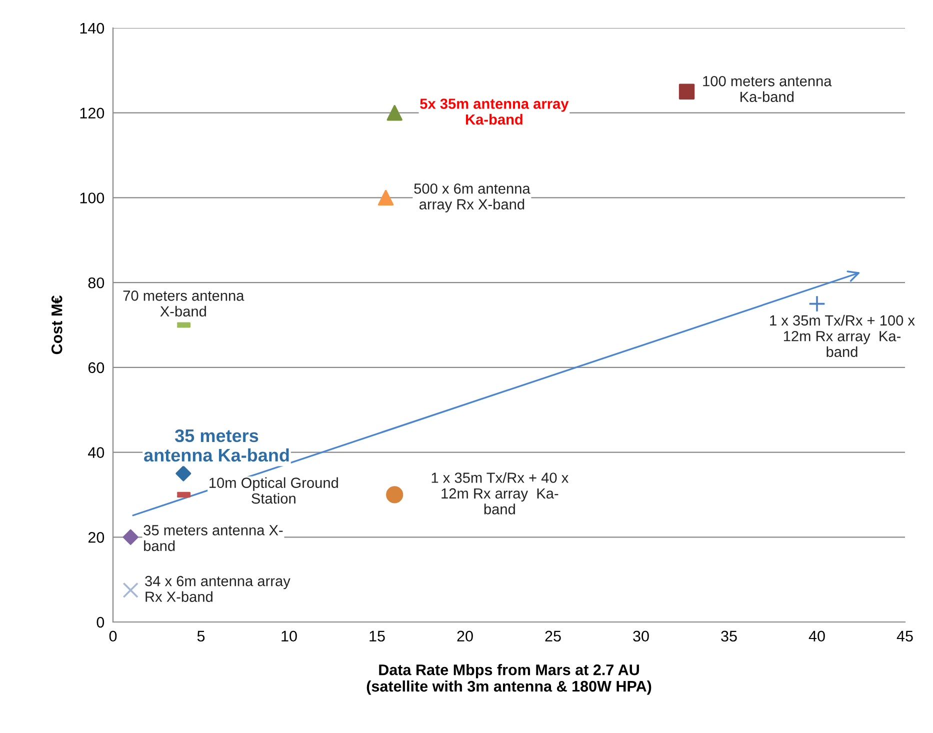 This screenshot has height=733, width=933. What do you see at coordinates (767, 89) in the screenshot?
I see `series-label: 100 meters antenna Ka-band` at bounding box center [767, 89].